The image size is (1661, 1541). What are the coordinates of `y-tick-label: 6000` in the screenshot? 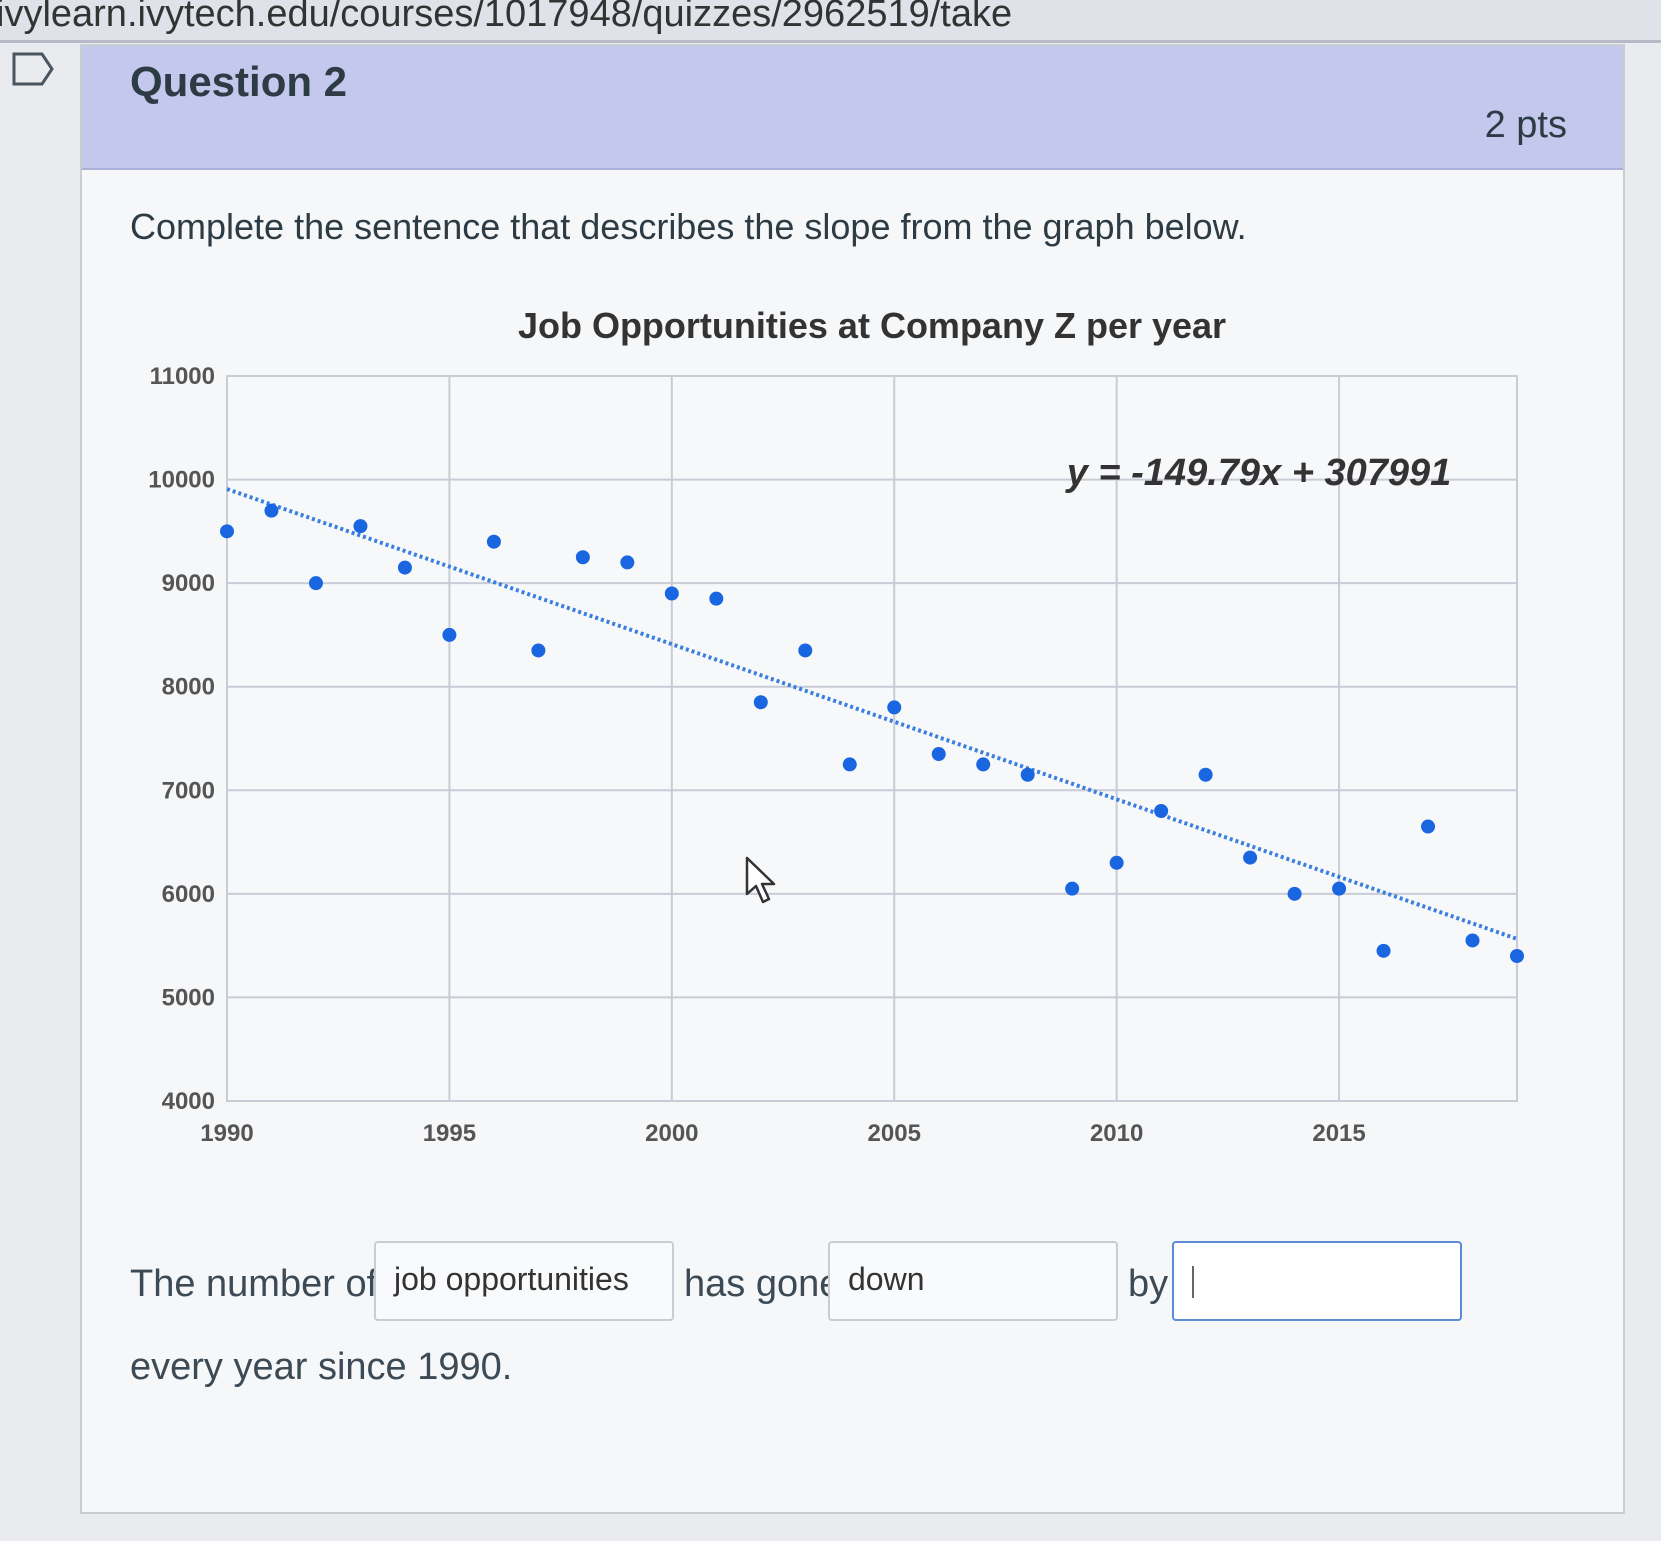 It's located at (188, 894).